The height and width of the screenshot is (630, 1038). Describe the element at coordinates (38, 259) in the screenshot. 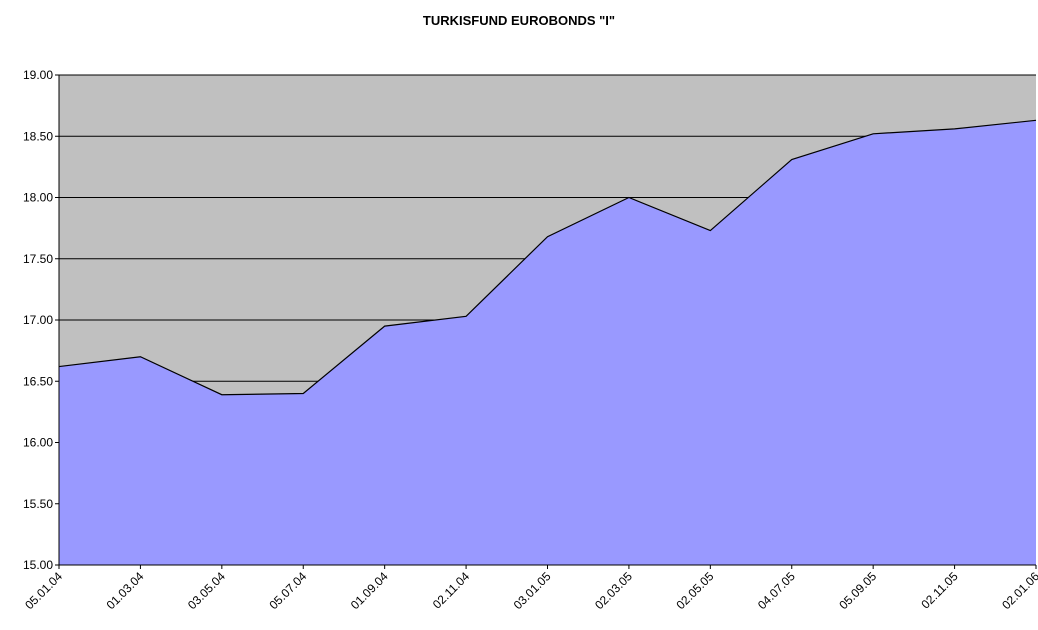

I see `y-tick-label: 17.50` at that location.